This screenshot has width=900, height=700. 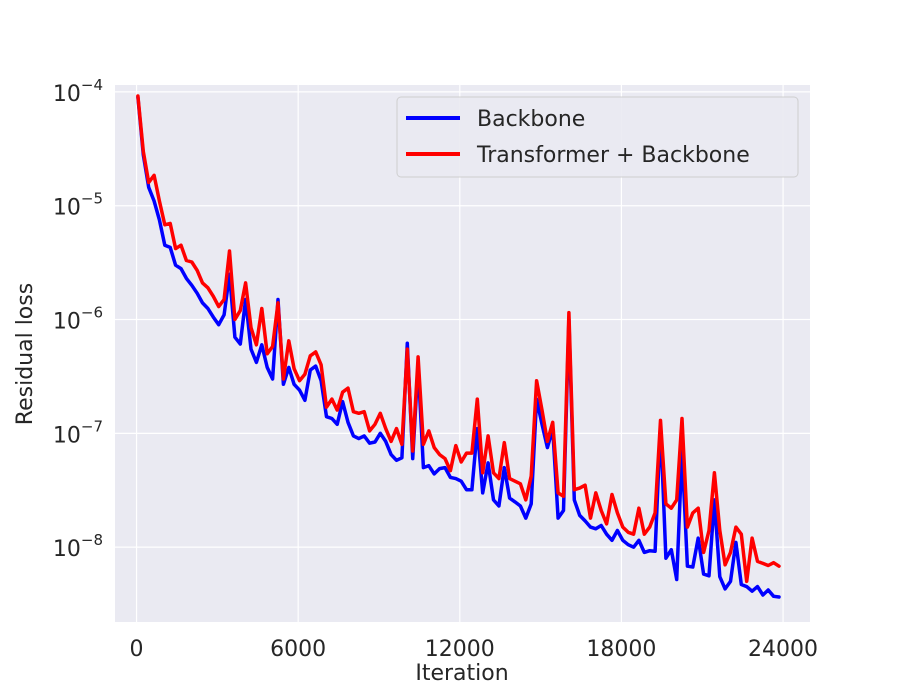 What do you see at coordinates (78, 546) in the screenshot?
I see `y-tick-label: 10⁻⁸` at bounding box center [78, 546].